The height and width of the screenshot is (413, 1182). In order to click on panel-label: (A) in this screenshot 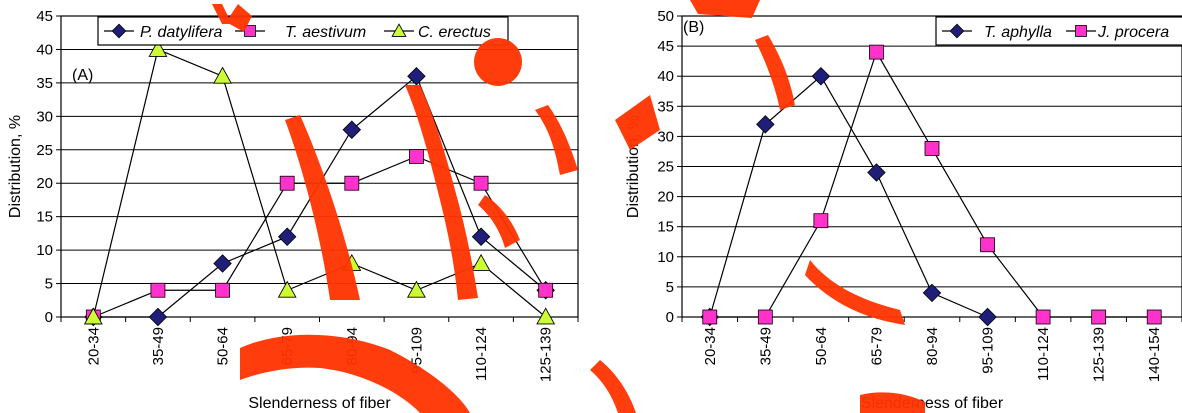, I will do `click(82, 75)`.